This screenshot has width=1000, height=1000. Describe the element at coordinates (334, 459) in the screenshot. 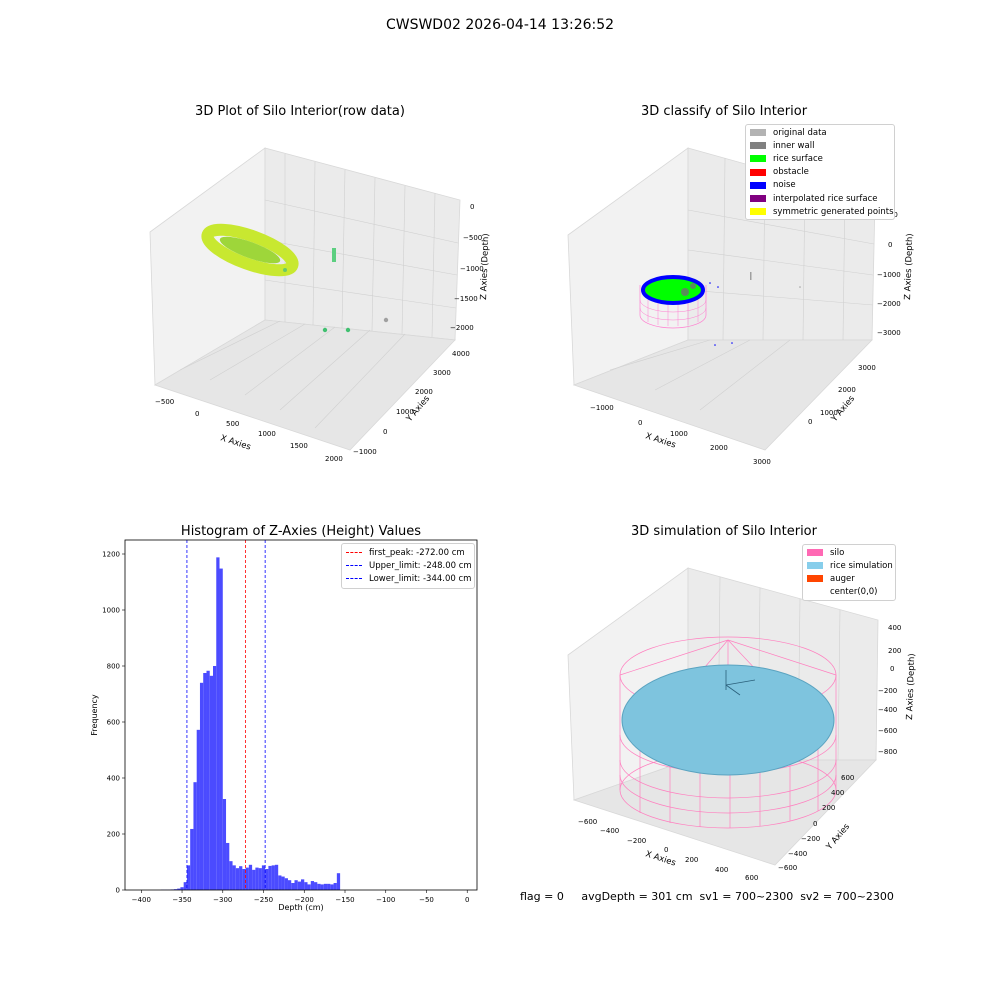

I see `raw-xtick: 2000` at that location.